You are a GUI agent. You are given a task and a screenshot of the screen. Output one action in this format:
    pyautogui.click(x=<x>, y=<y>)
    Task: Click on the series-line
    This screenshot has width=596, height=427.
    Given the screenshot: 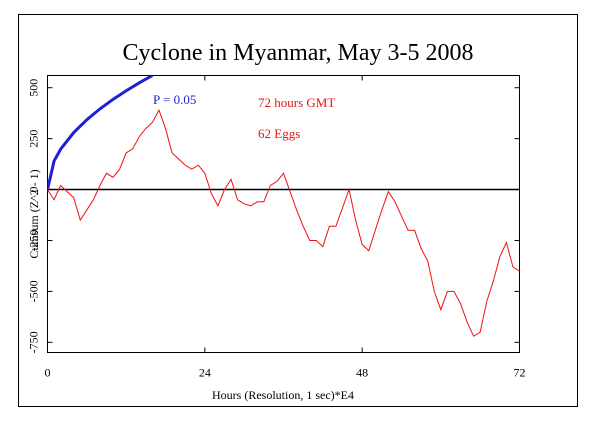 What is the action you would take?
    pyautogui.click(x=100, y=132)
    